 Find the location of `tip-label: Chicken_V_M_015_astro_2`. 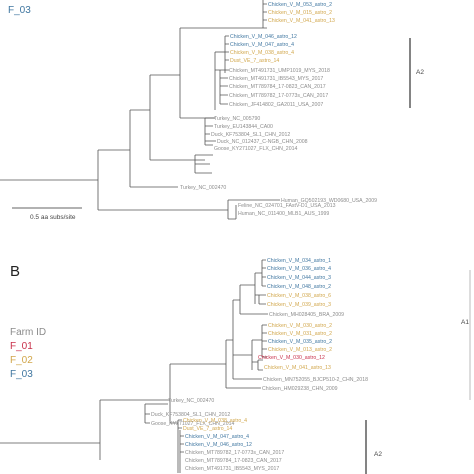

tip-label: Chicken_V_M_015_astro_2 is located at coordinates (300, 13).